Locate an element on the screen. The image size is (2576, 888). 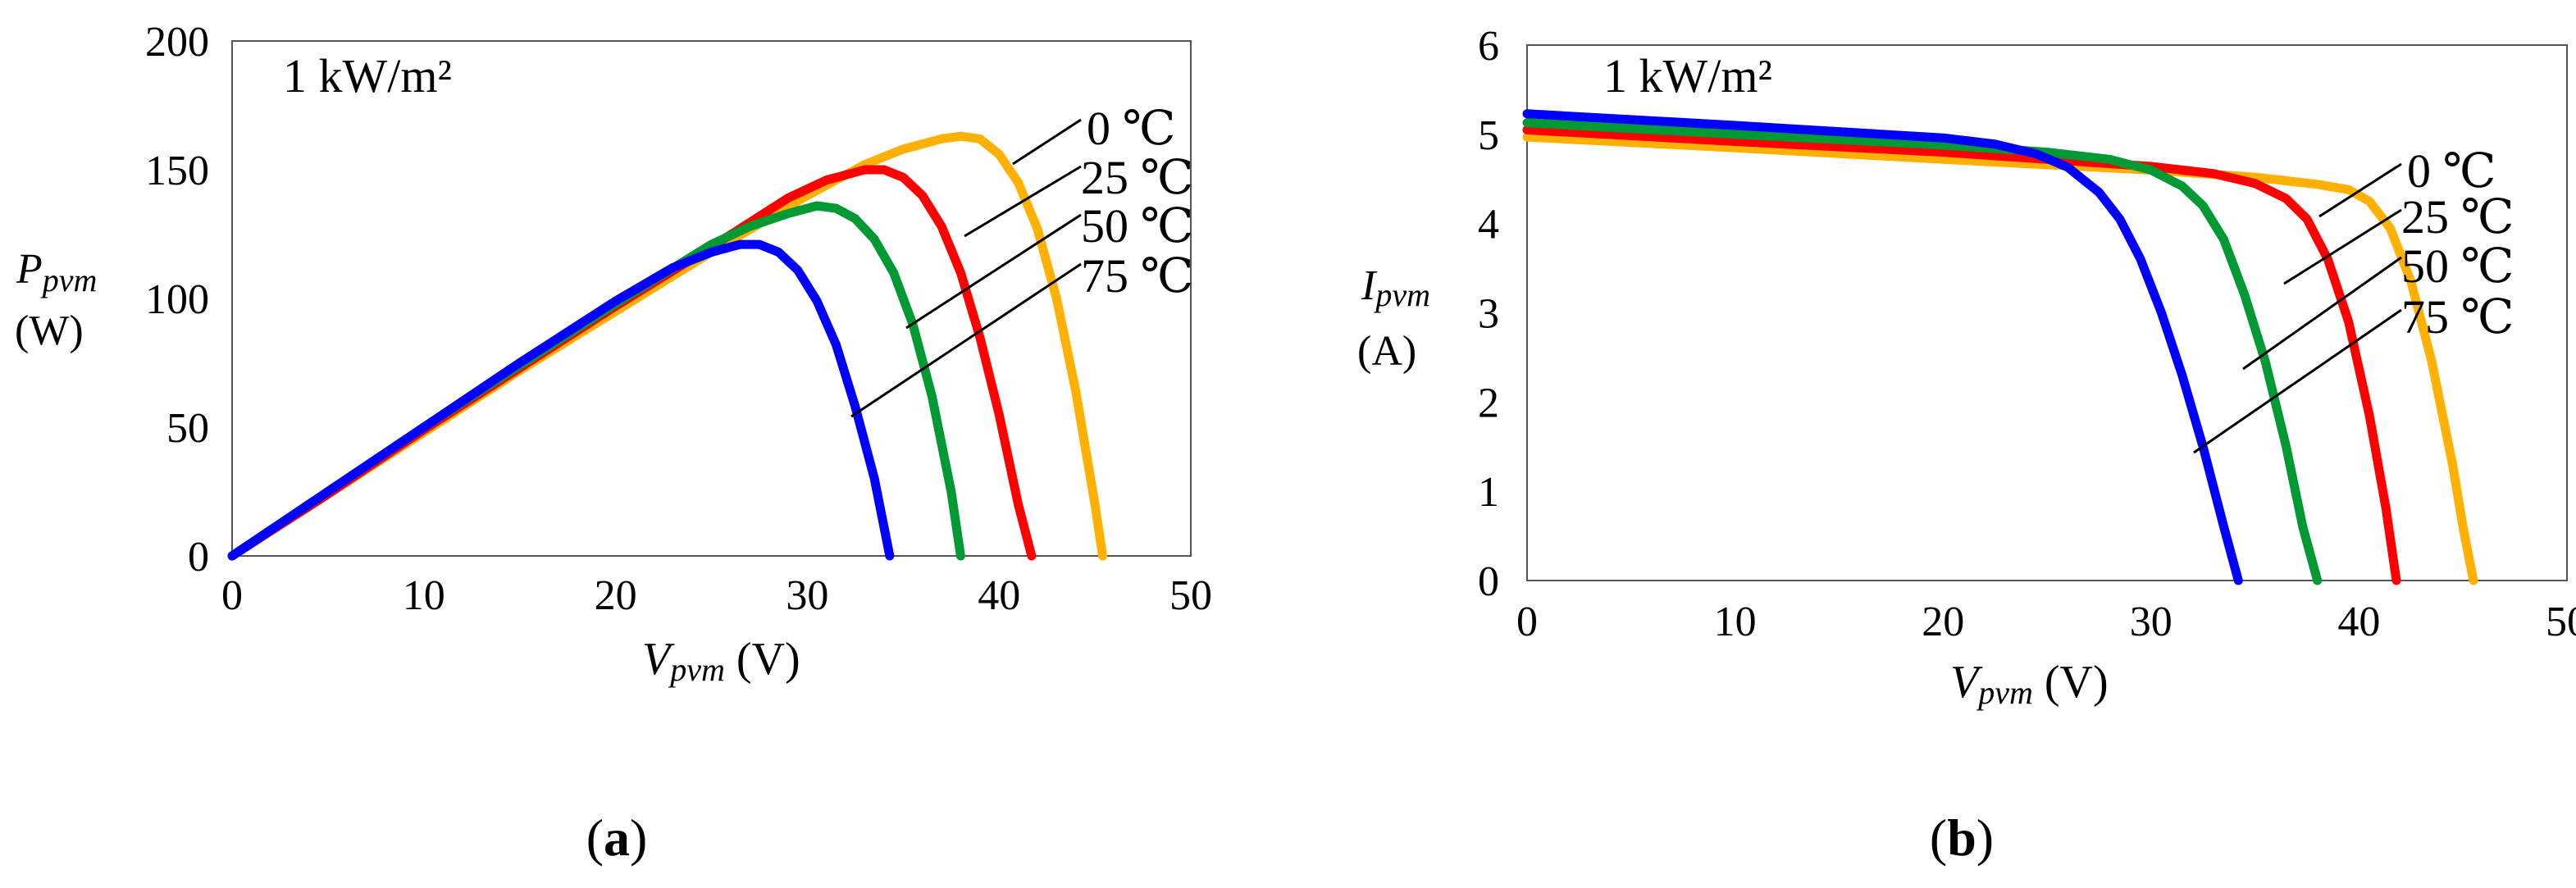
chart-a-x-tick-label: 20 is located at coordinates (616, 595).